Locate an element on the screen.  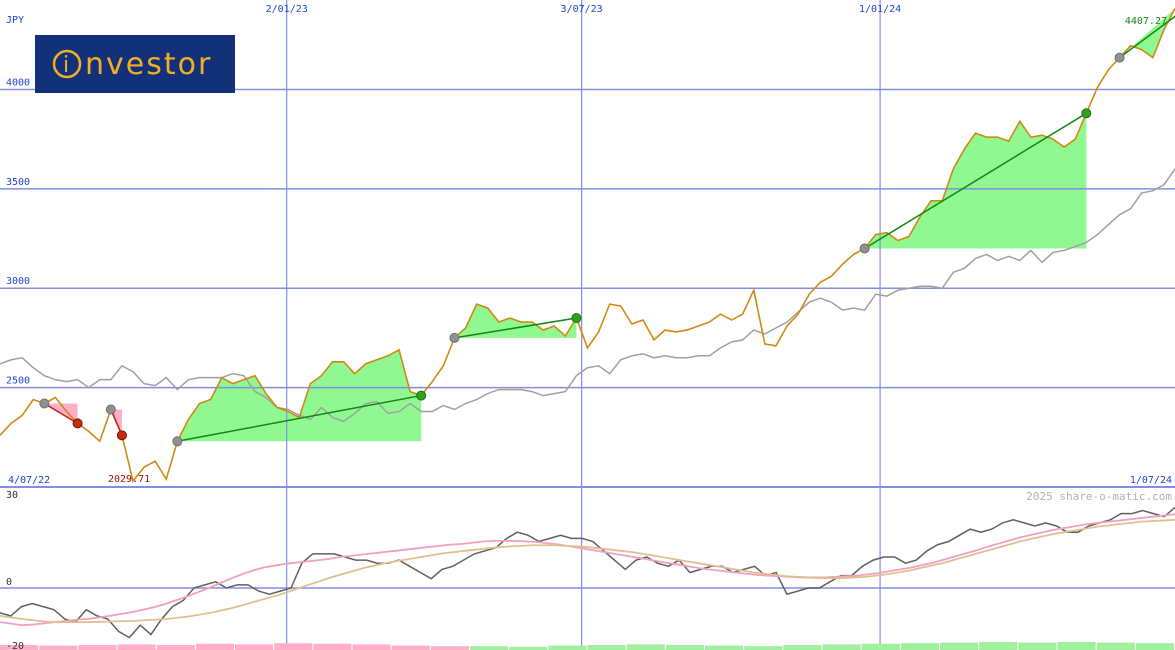
watermark: 2025 share-o-matic.com is located at coordinates (1099, 496).